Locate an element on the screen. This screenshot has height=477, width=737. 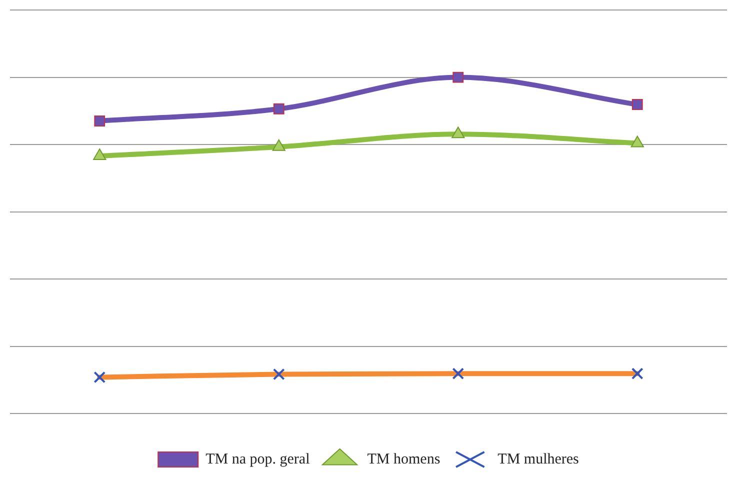
legend-label: TM na pop. geral is located at coordinates (258, 459).